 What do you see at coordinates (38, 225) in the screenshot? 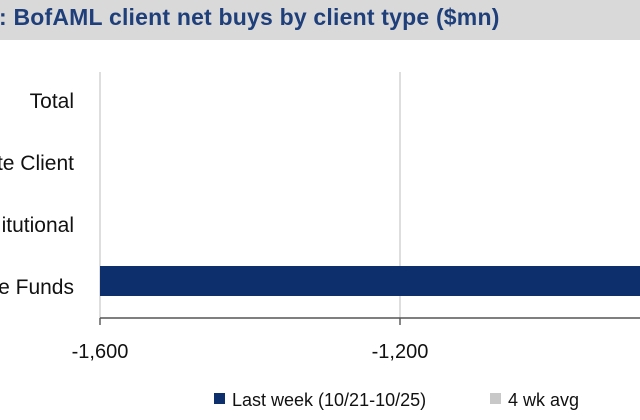
I see `category-label: itutional` at bounding box center [38, 225].